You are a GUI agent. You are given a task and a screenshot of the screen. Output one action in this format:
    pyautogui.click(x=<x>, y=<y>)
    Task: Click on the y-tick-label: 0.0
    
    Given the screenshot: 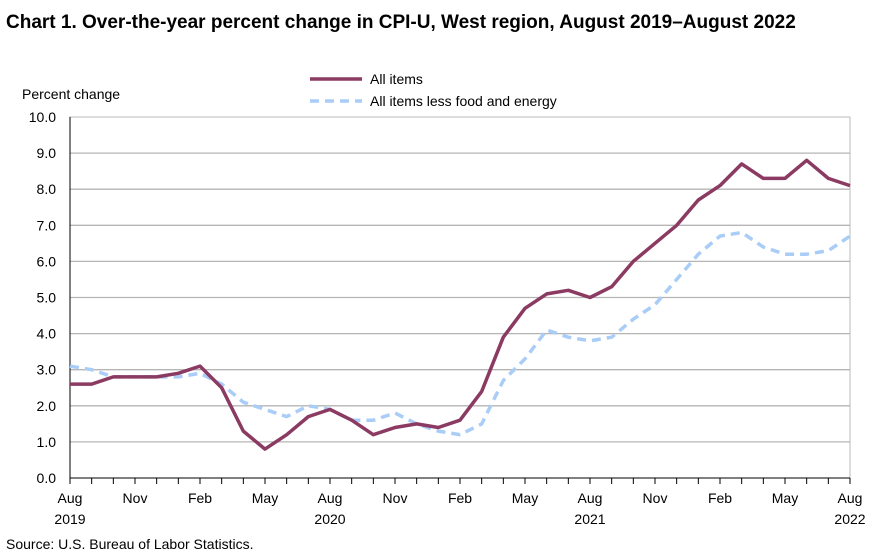 What is the action you would take?
    pyautogui.click(x=47, y=478)
    